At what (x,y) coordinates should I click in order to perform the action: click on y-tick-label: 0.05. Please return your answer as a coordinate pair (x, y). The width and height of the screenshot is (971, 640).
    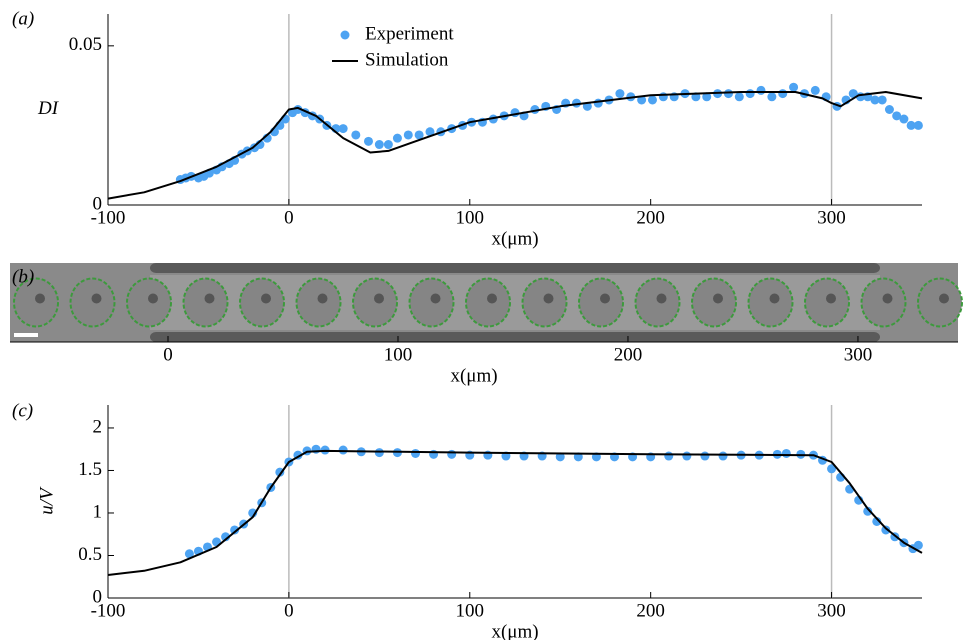
    Looking at the image, I should click on (85, 44).